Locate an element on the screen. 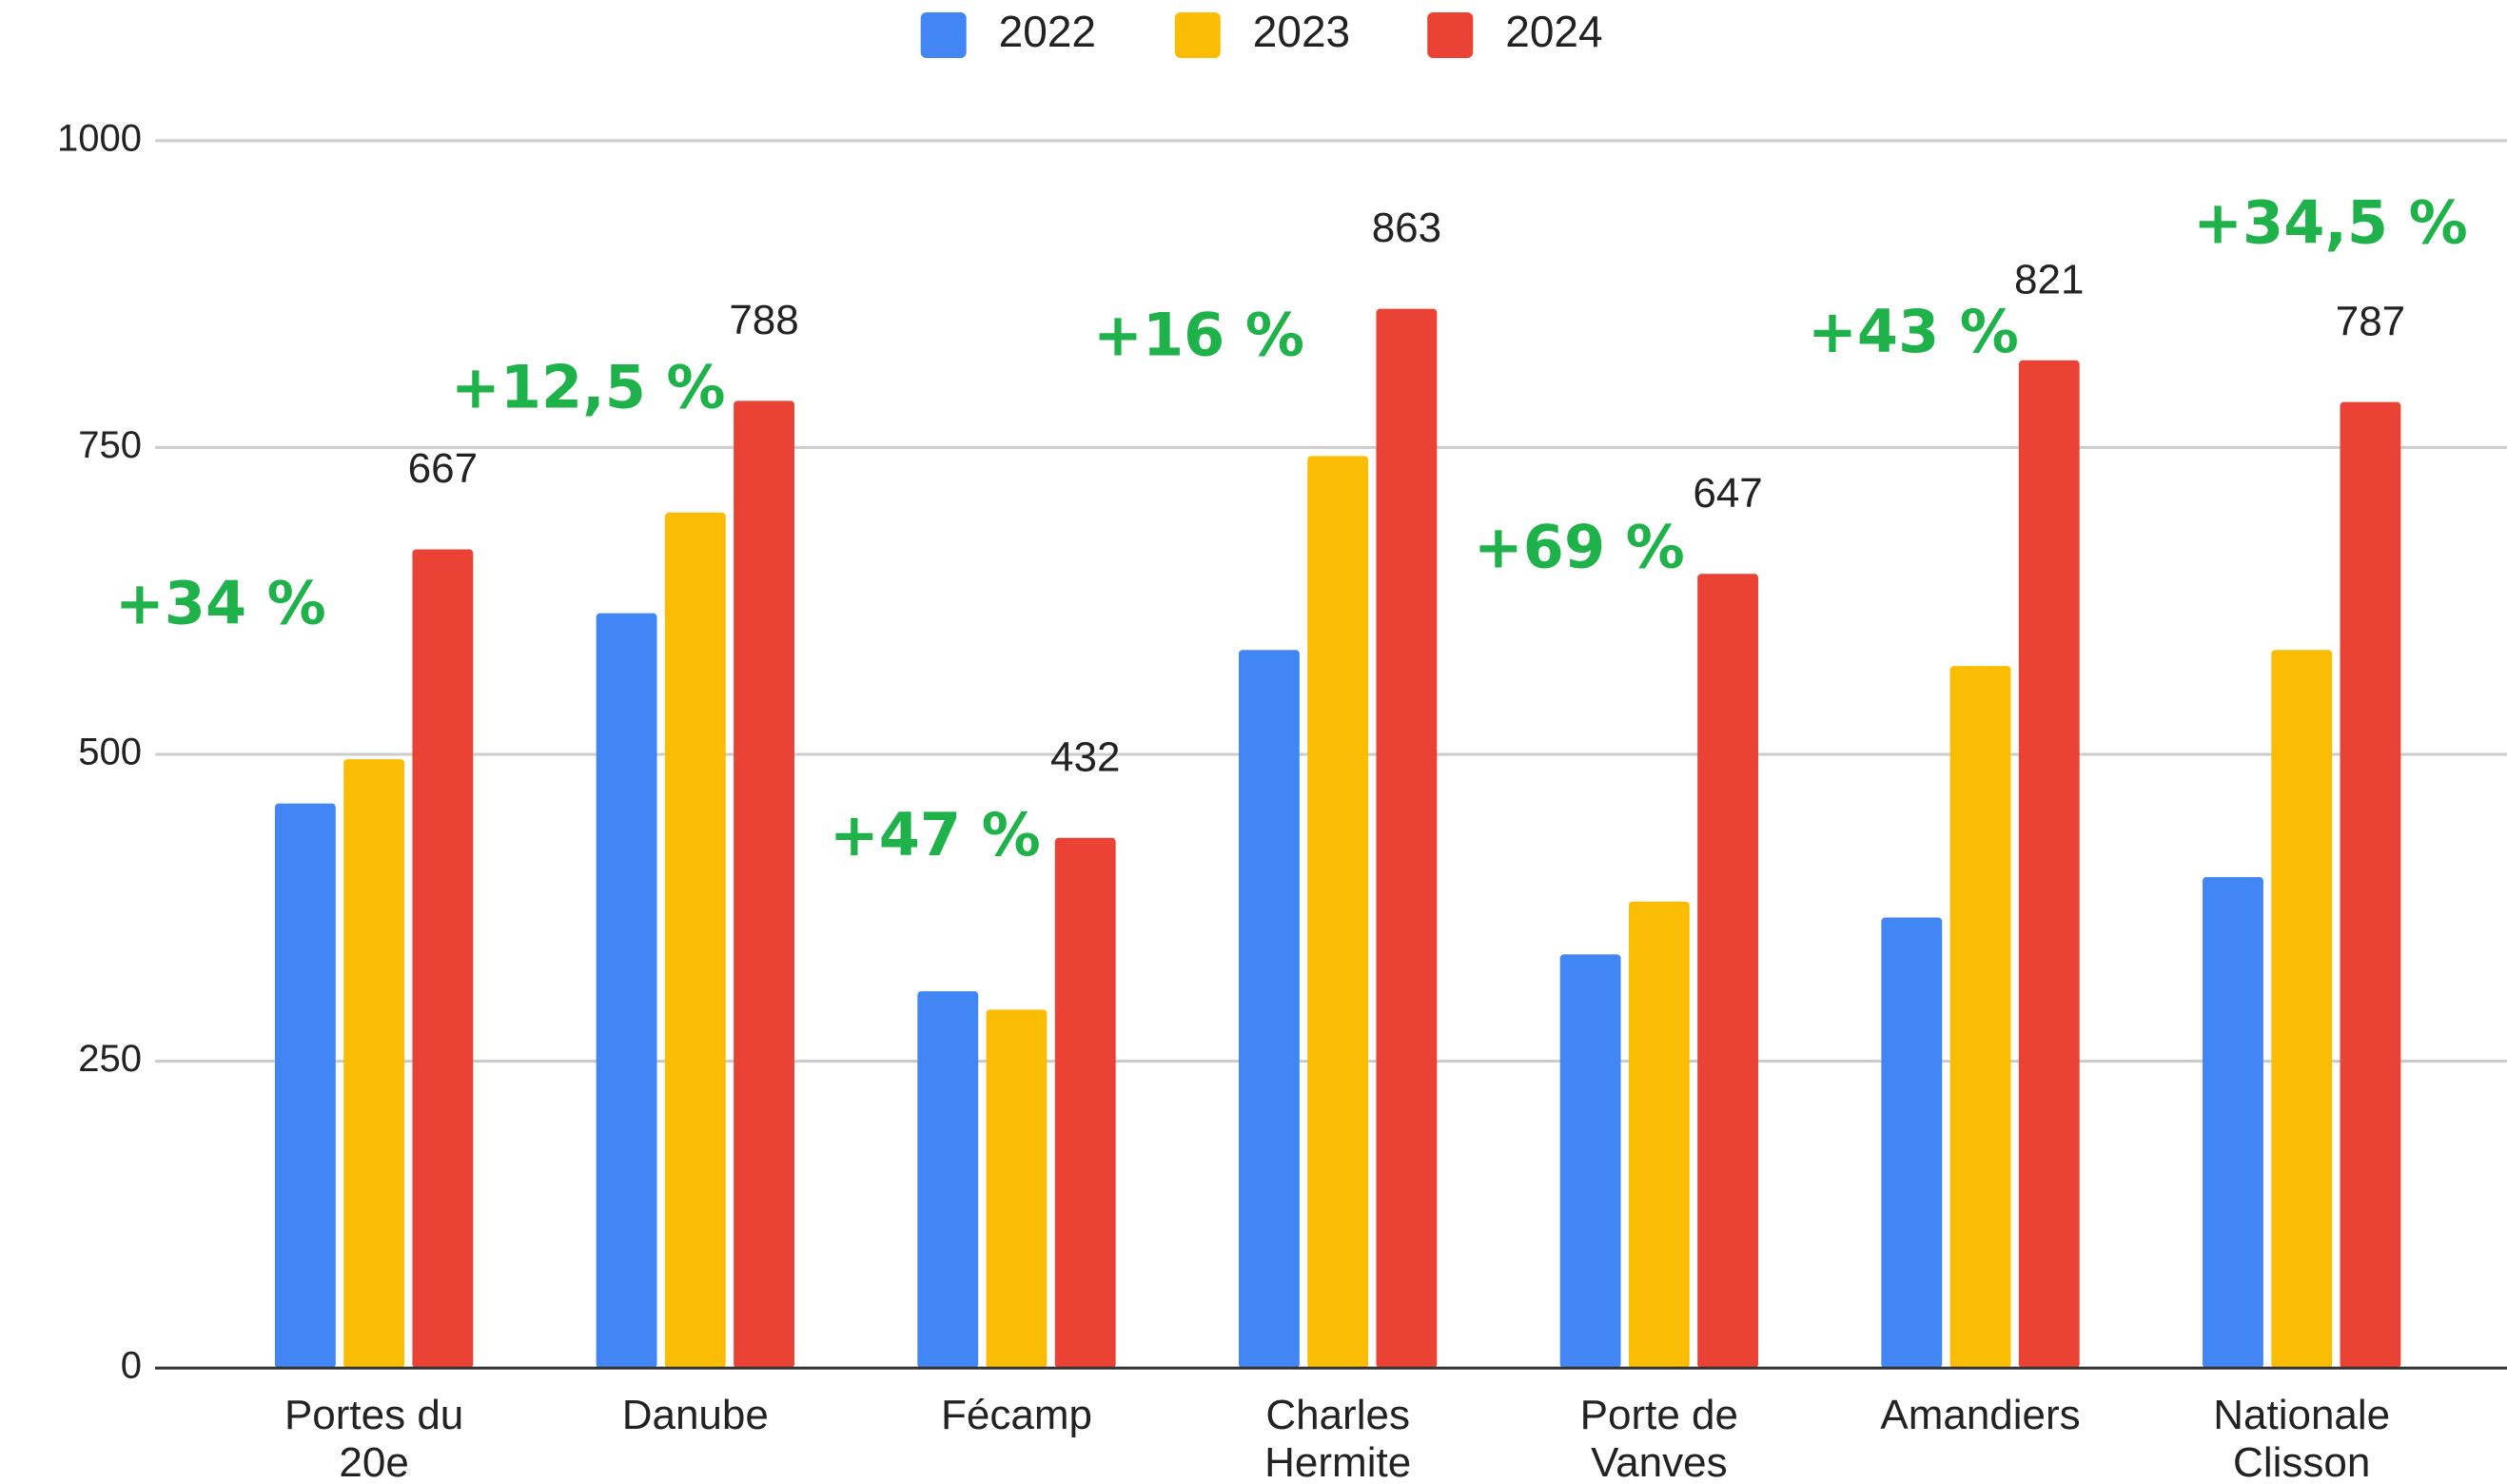  y-tick-label: 750 is located at coordinates (110, 445).